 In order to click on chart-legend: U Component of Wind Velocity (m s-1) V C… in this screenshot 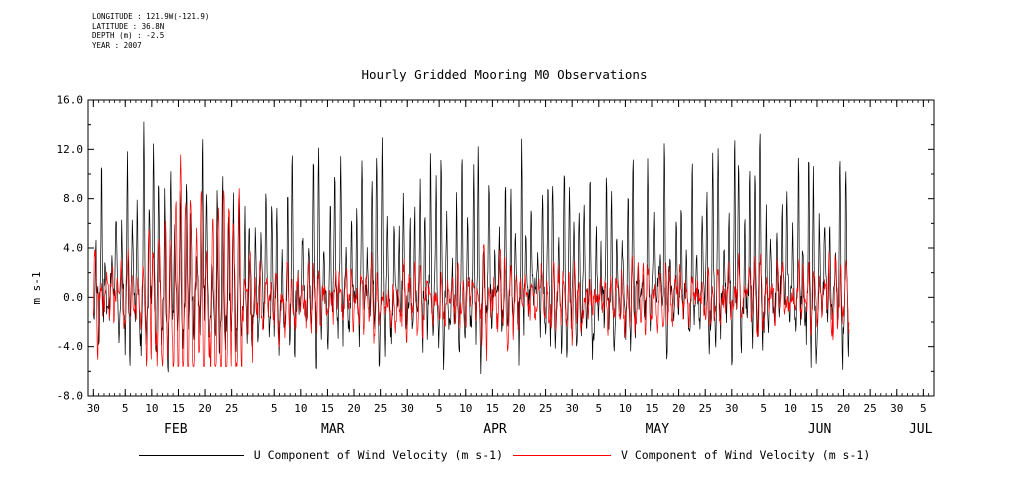, I will do `click(504, 455)`.